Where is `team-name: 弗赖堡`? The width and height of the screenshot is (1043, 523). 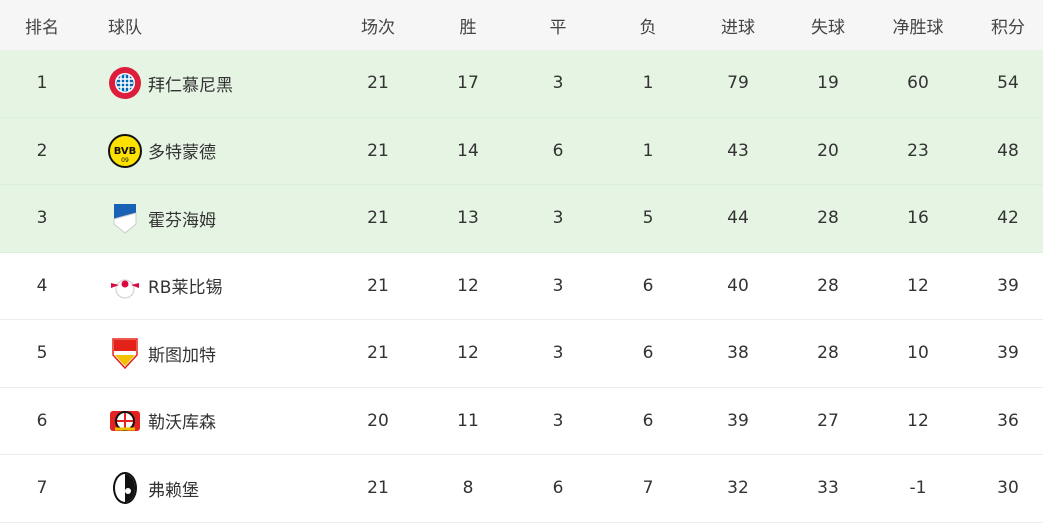 team-name: 弗赖堡 is located at coordinates (173, 490).